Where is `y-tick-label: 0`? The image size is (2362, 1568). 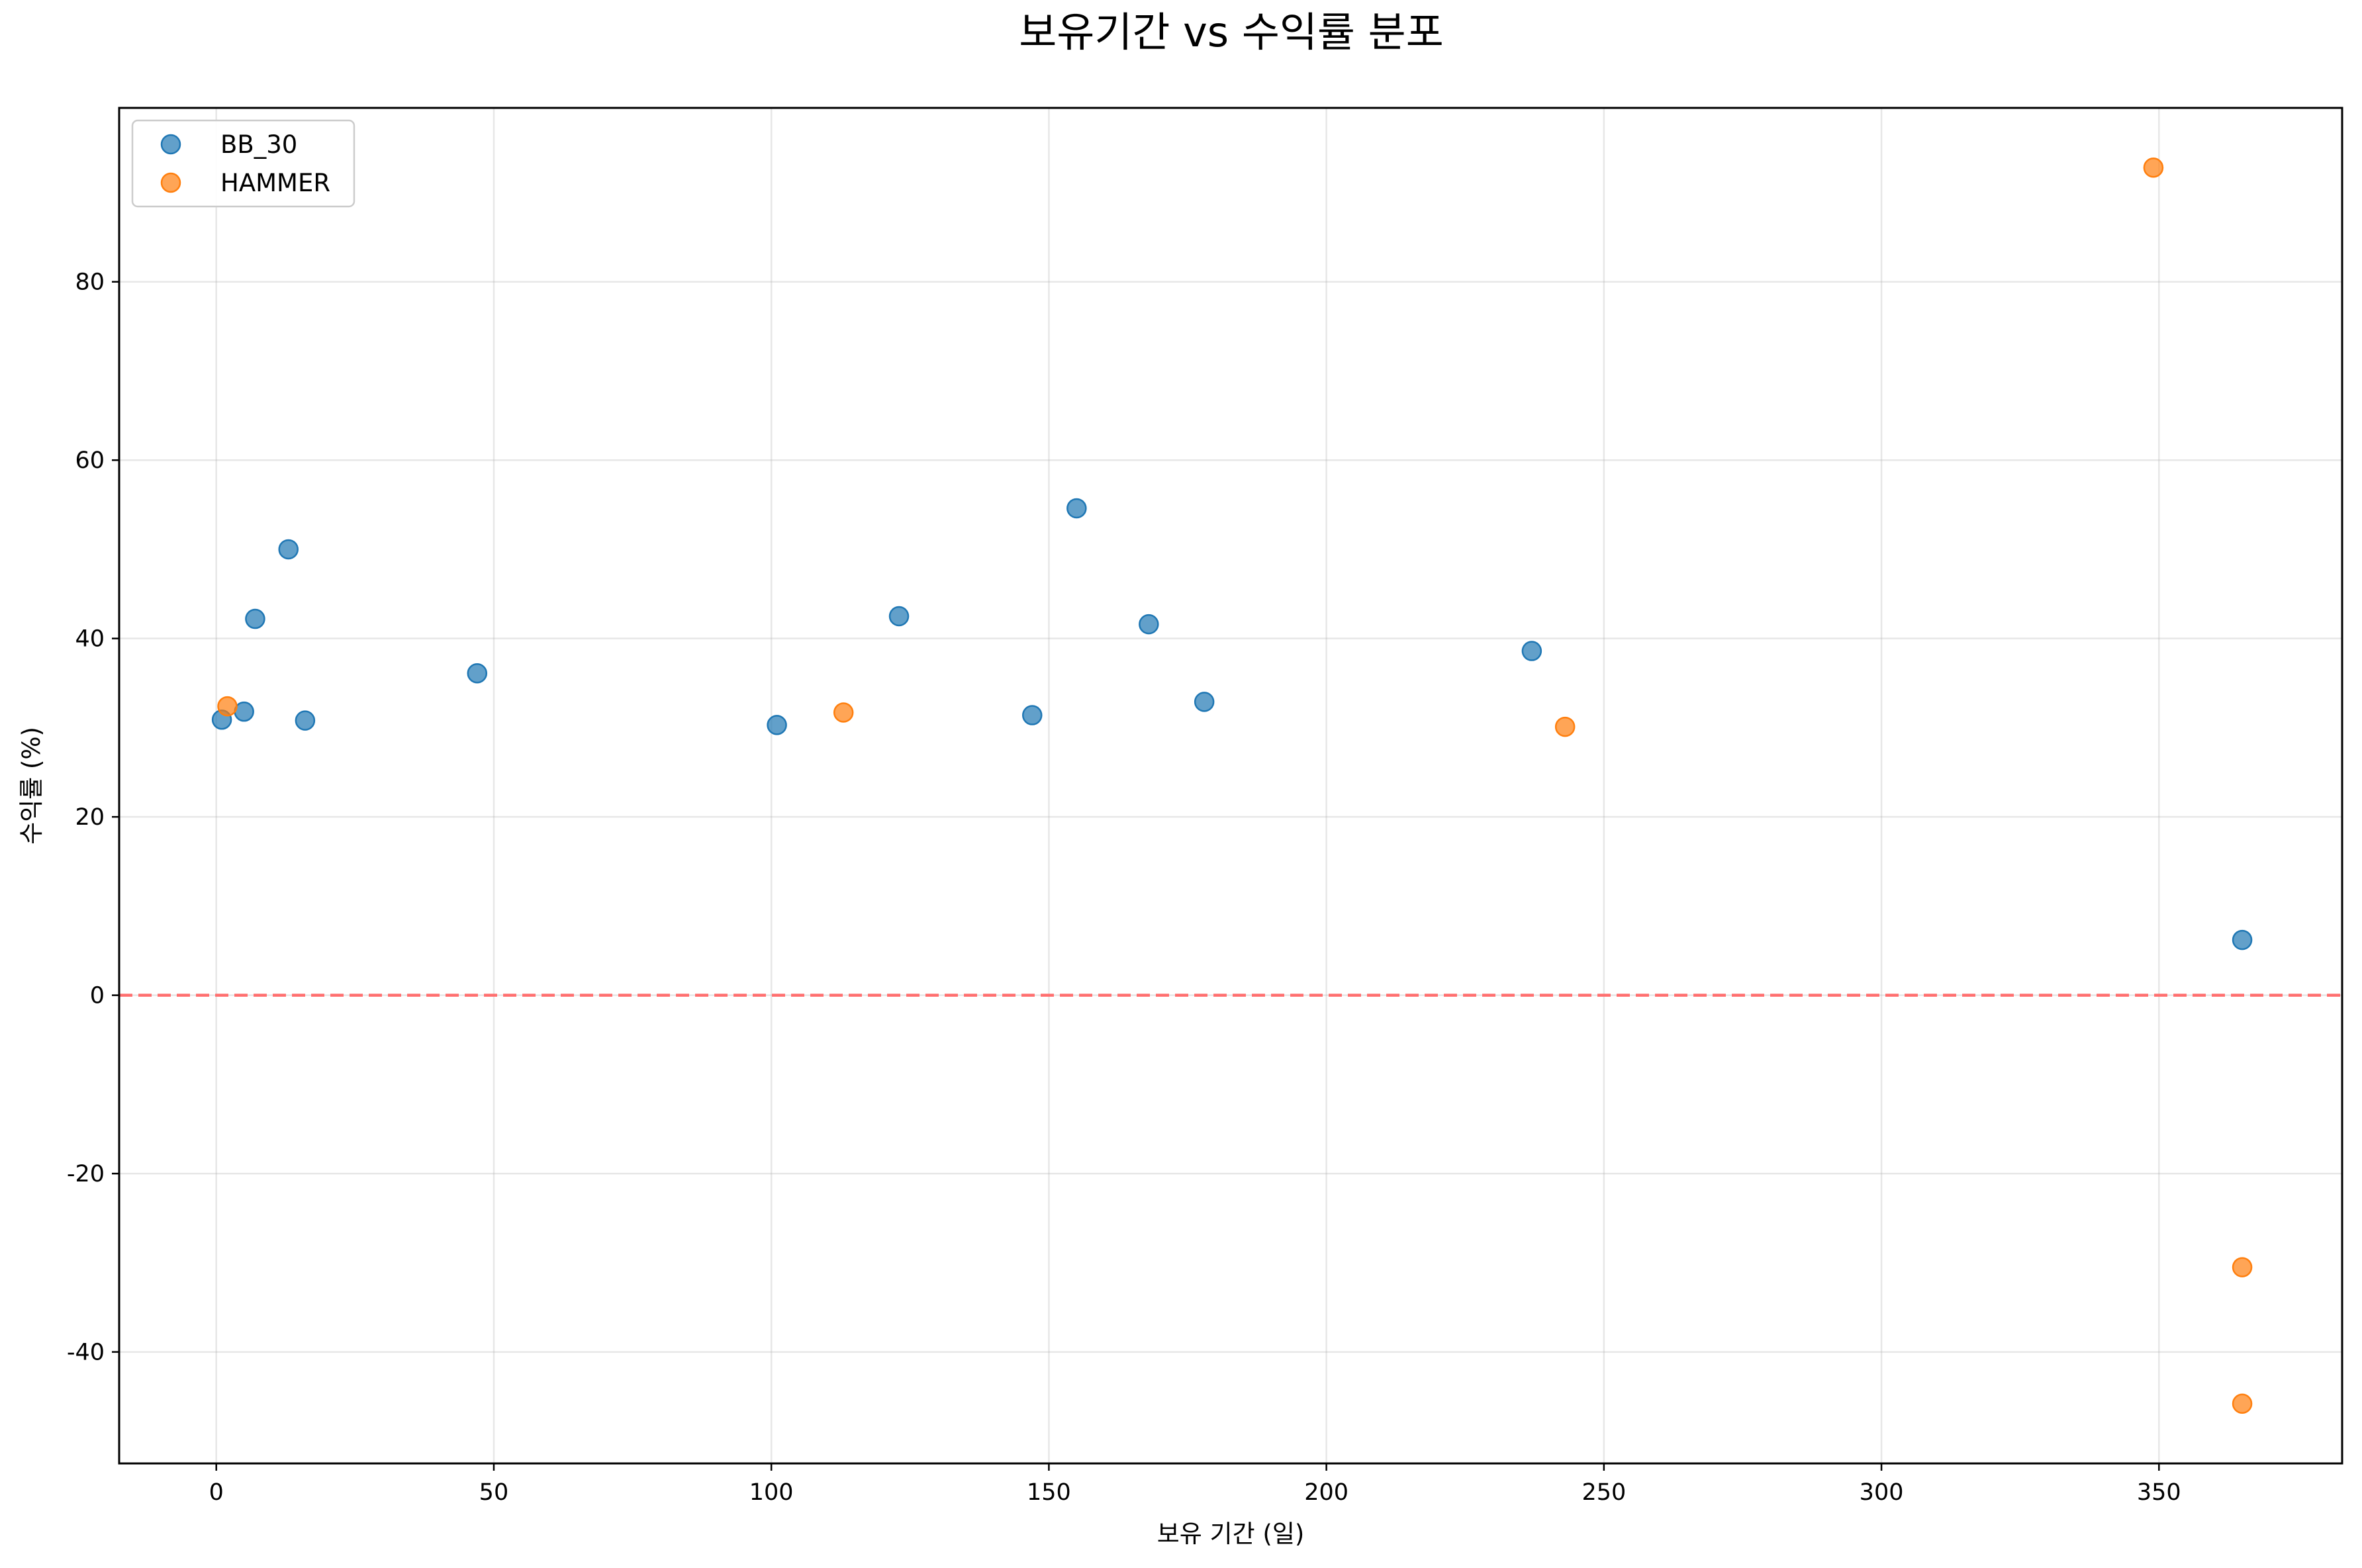
y-tick-label: 0 is located at coordinates (97, 996).